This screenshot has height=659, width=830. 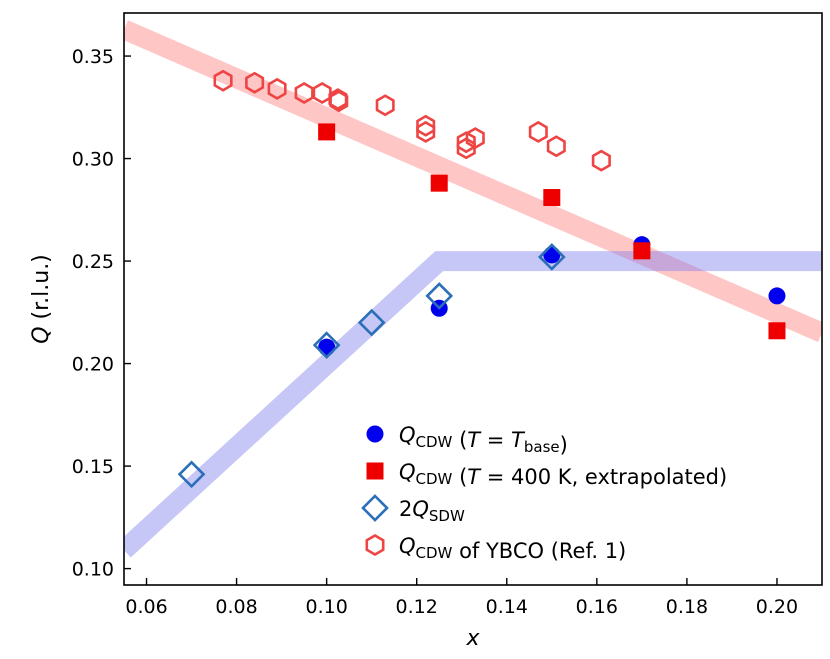 I want to click on y-tick-label: 0.35, so click(x=93, y=57).